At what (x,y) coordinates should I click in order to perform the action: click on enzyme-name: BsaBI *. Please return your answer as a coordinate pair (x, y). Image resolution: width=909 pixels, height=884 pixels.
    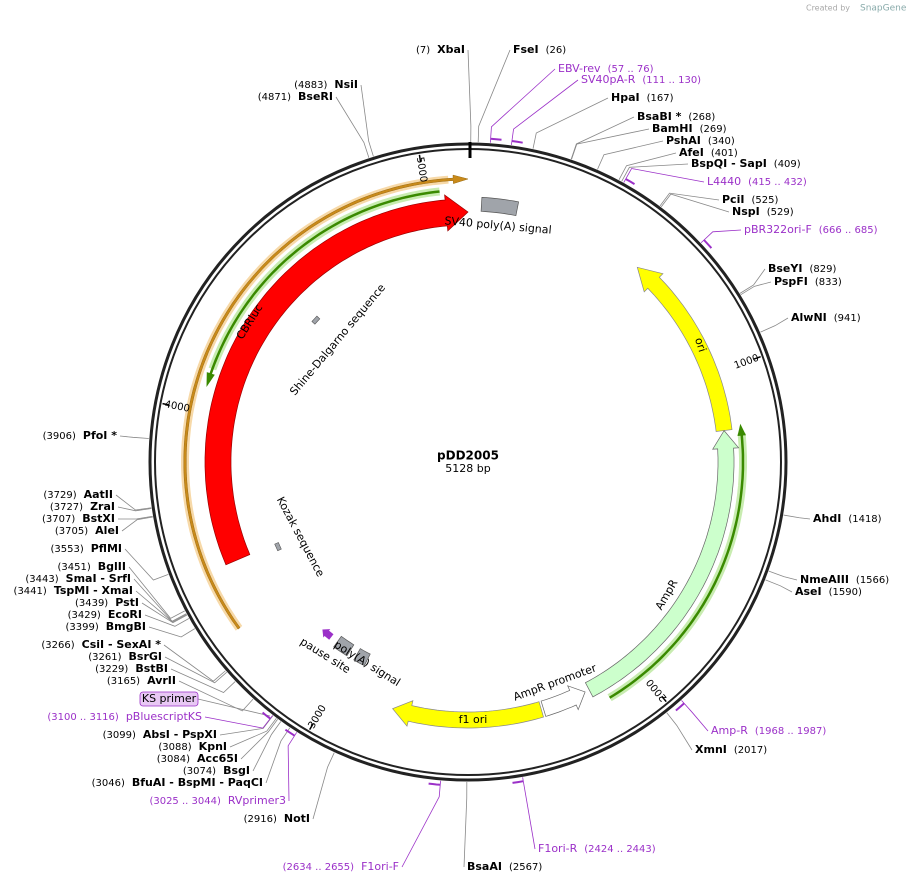
    Looking at the image, I should click on (659, 116).